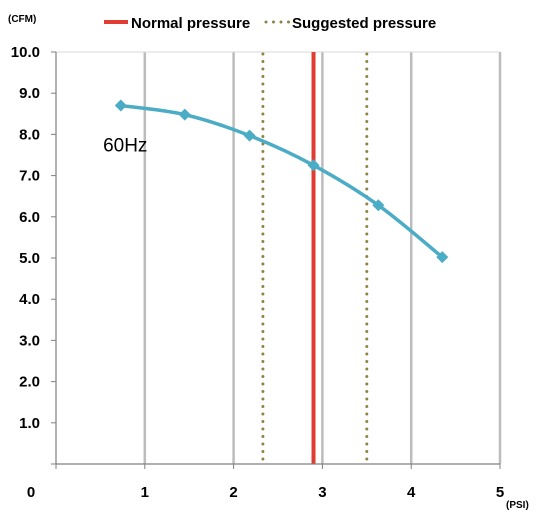 The width and height of the screenshot is (540, 516). I want to click on y-tick-label: 7.0, so click(29, 176).